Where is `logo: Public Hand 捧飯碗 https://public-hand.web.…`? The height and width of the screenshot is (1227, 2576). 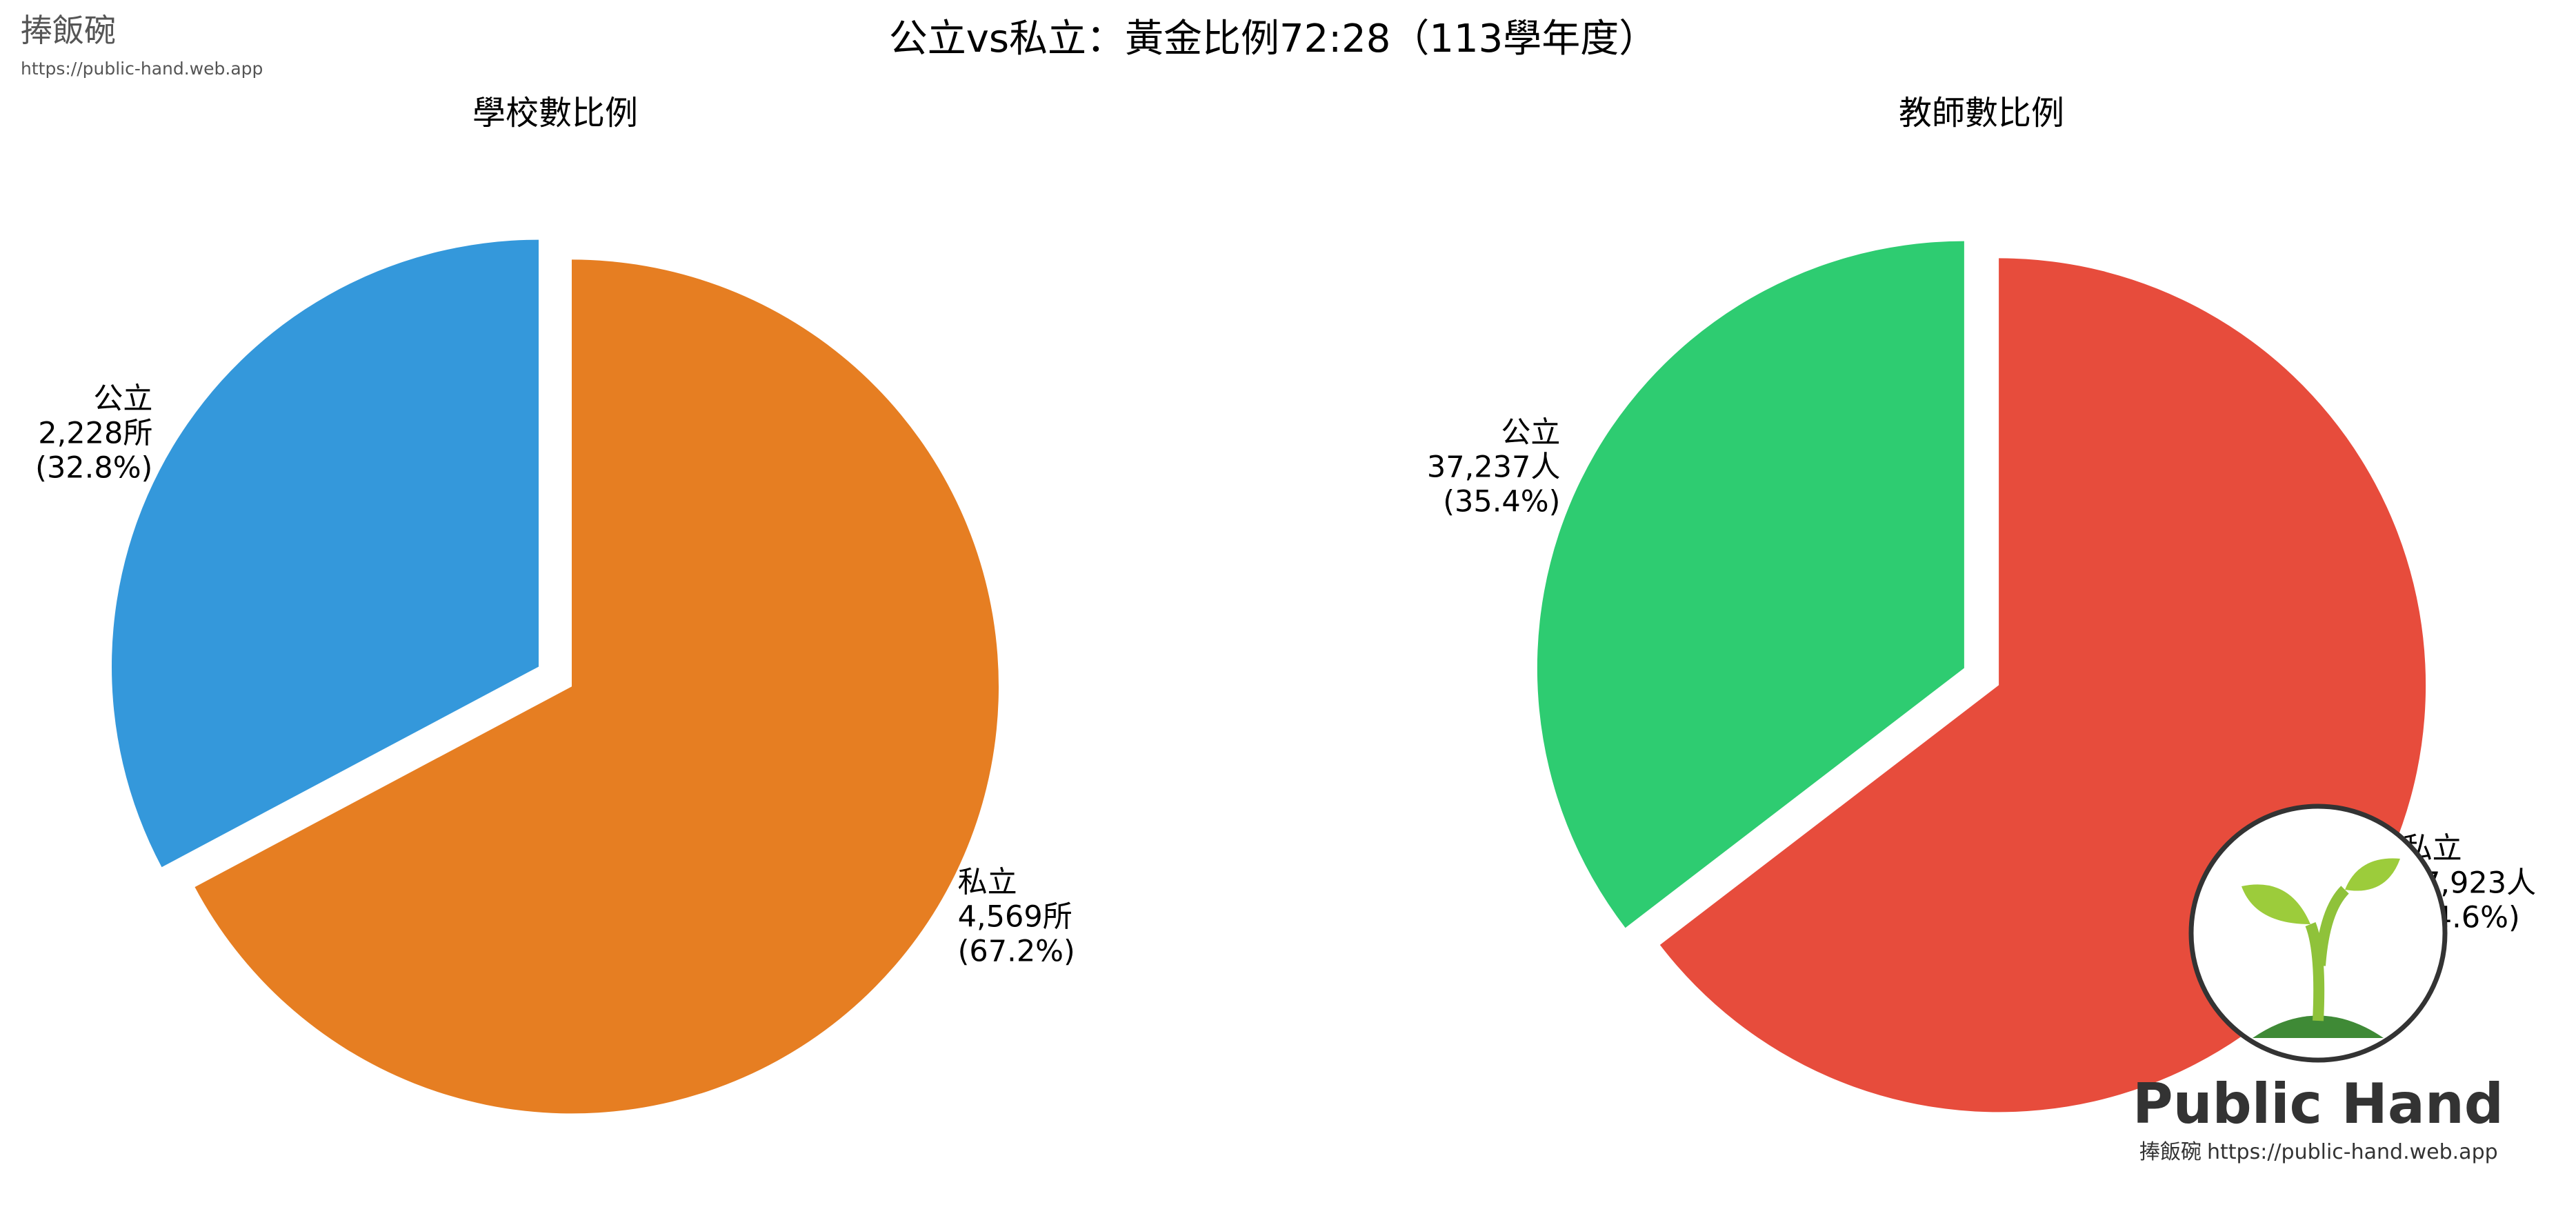
logo: Public Hand 捧飯碗 https://public-hand.web.… is located at coordinates (2318, 984).